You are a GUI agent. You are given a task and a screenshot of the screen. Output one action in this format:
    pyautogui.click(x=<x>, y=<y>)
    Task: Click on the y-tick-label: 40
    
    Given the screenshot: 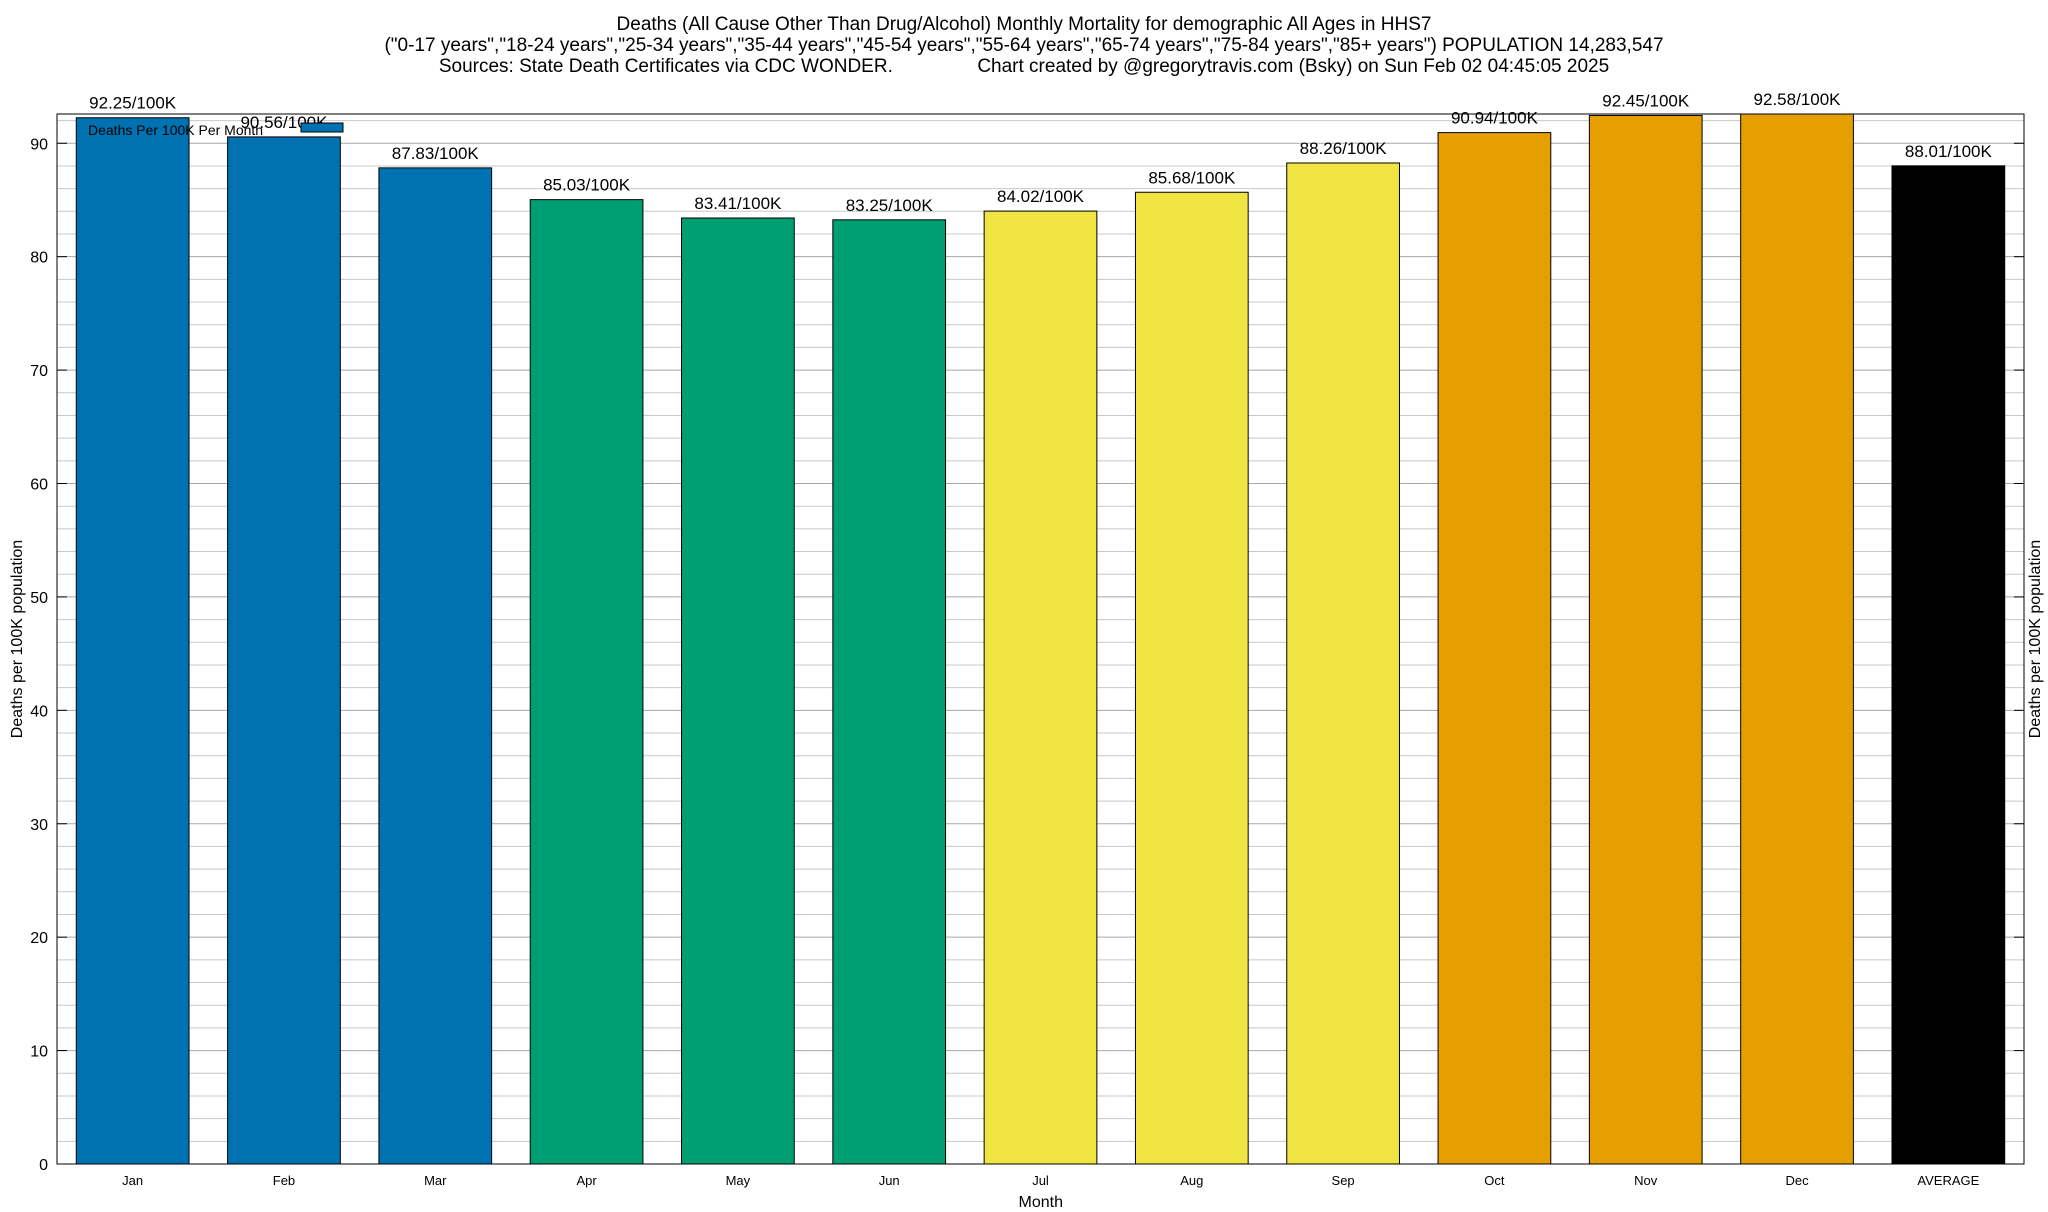 What is the action you would take?
    pyautogui.click(x=39, y=711)
    